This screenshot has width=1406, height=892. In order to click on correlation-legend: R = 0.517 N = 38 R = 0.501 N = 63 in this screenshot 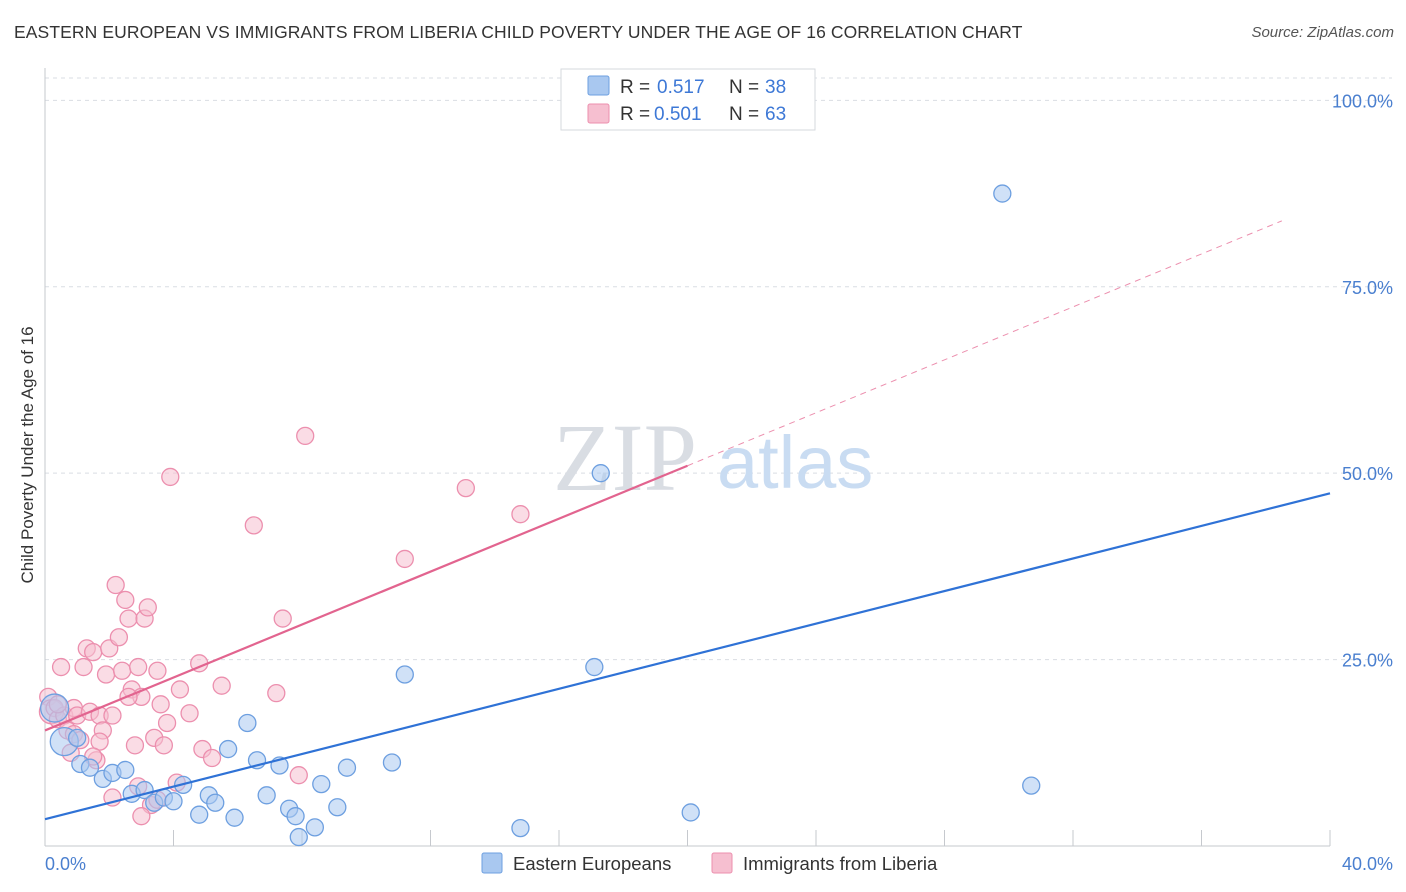, I will do `click(688, 99)`.